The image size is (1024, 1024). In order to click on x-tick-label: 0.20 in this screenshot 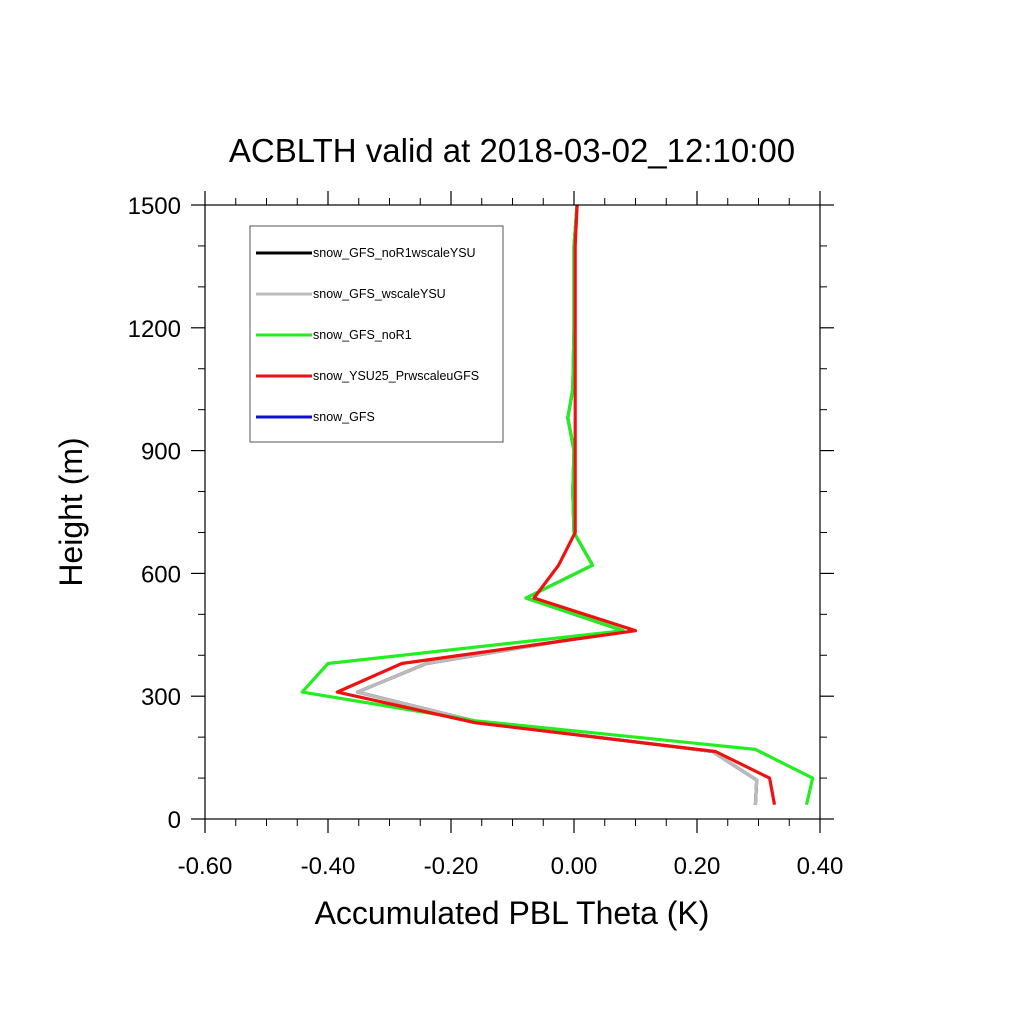, I will do `click(697, 866)`.